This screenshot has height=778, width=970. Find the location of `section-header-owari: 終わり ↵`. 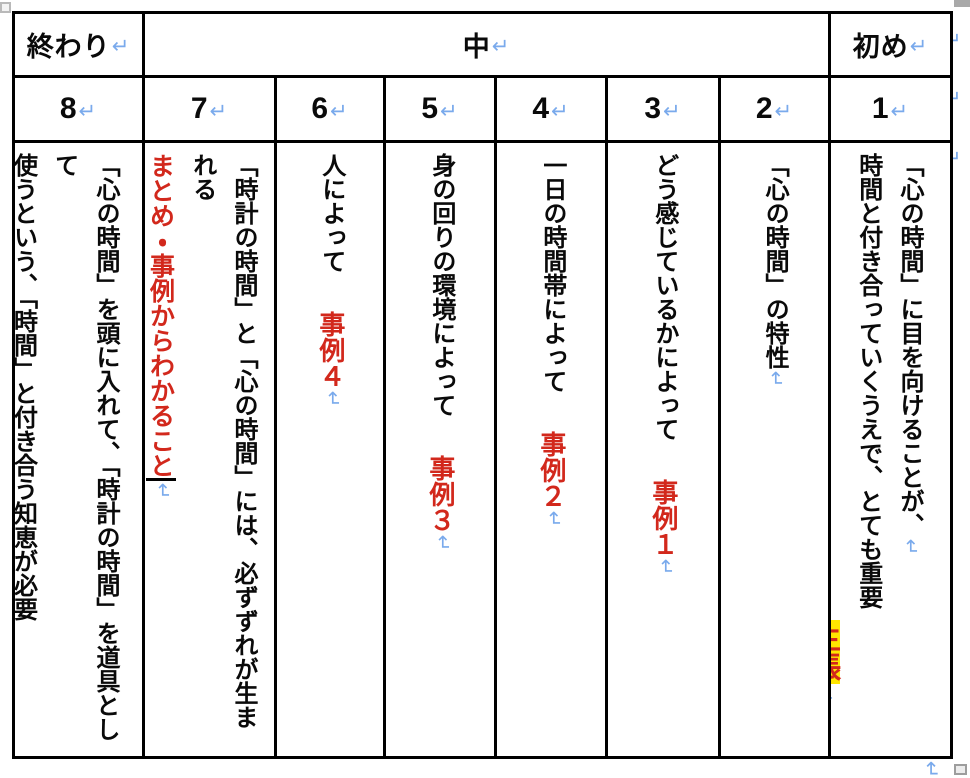

section-header-owari: 終わり ↵ is located at coordinates (78, 44).